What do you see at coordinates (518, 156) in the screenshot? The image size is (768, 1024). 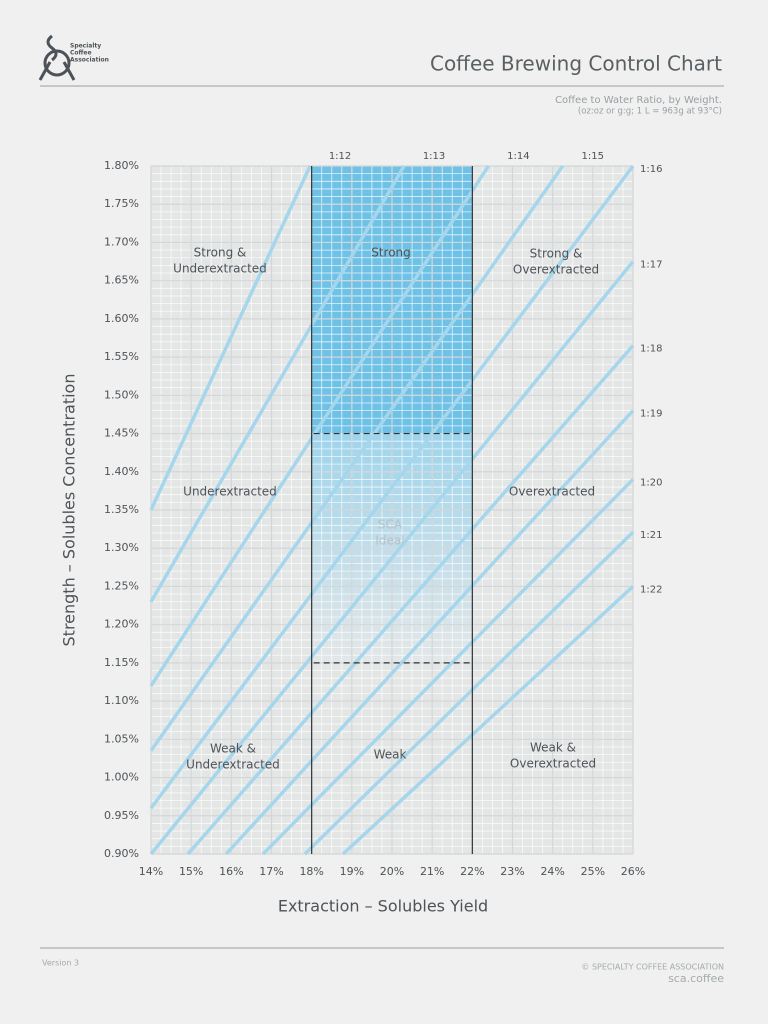 I see `ratio-label: 1:14` at bounding box center [518, 156].